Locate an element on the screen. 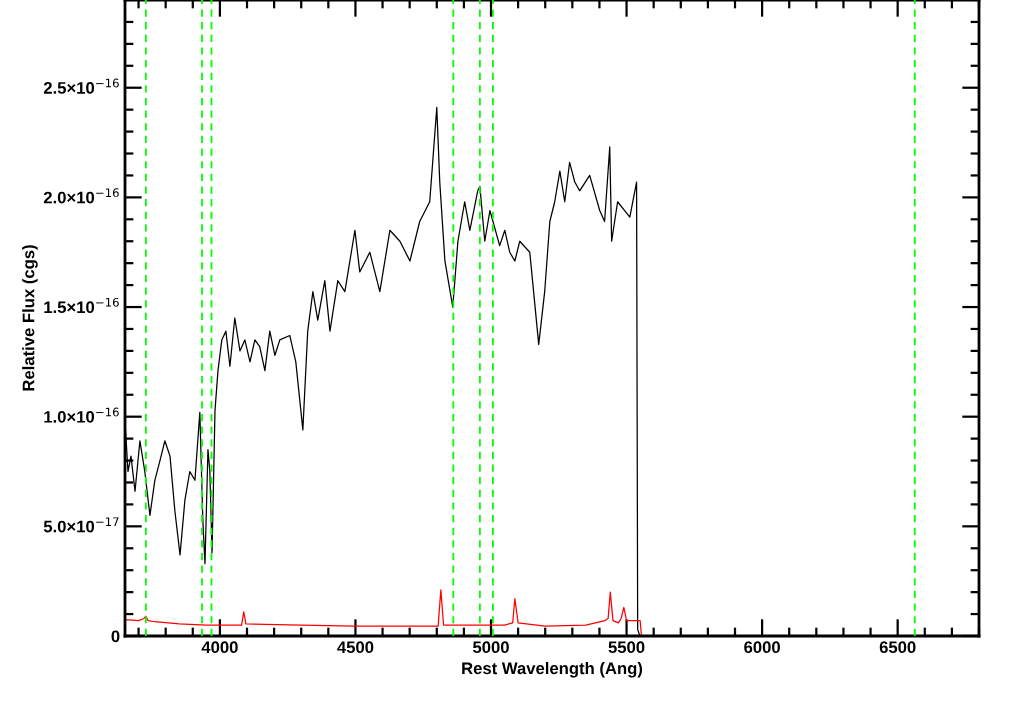 The image size is (1020, 706). y-tick-label: 0 is located at coordinates (115, 636).